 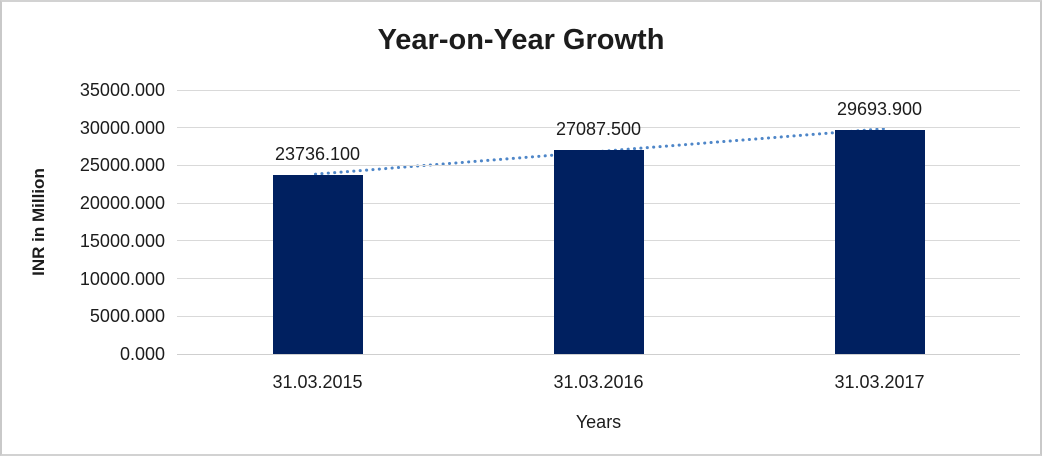 I want to click on x-axis-title: Years, so click(x=598, y=422).